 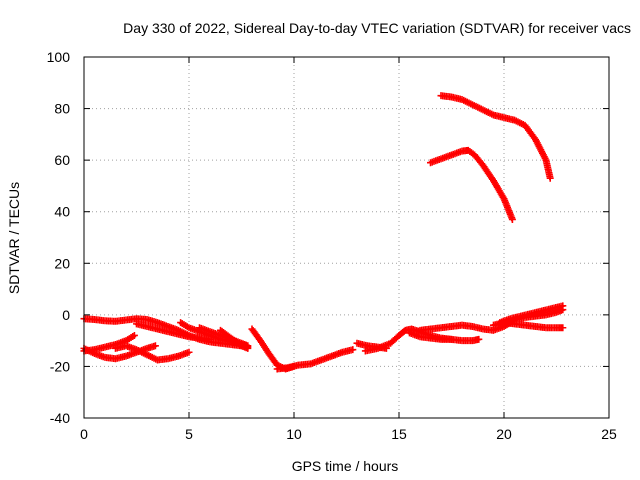 What do you see at coordinates (62, 109) in the screenshot?
I see `y-tick-label: 80` at bounding box center [62, 109].